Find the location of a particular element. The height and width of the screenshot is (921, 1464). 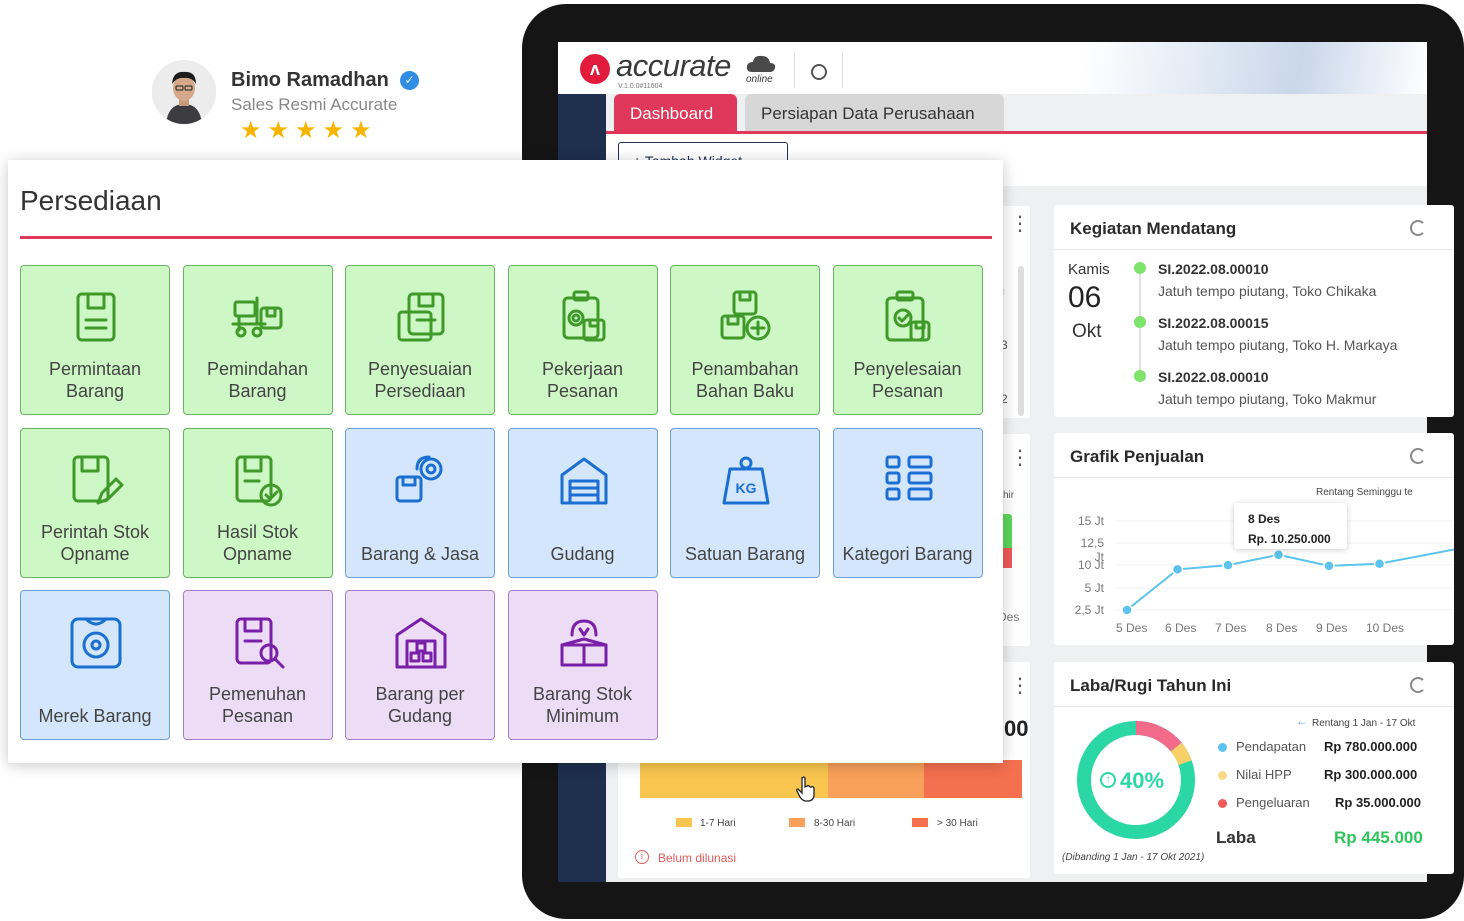

verified-icon: ✓ is located at coordinates (409, 80).